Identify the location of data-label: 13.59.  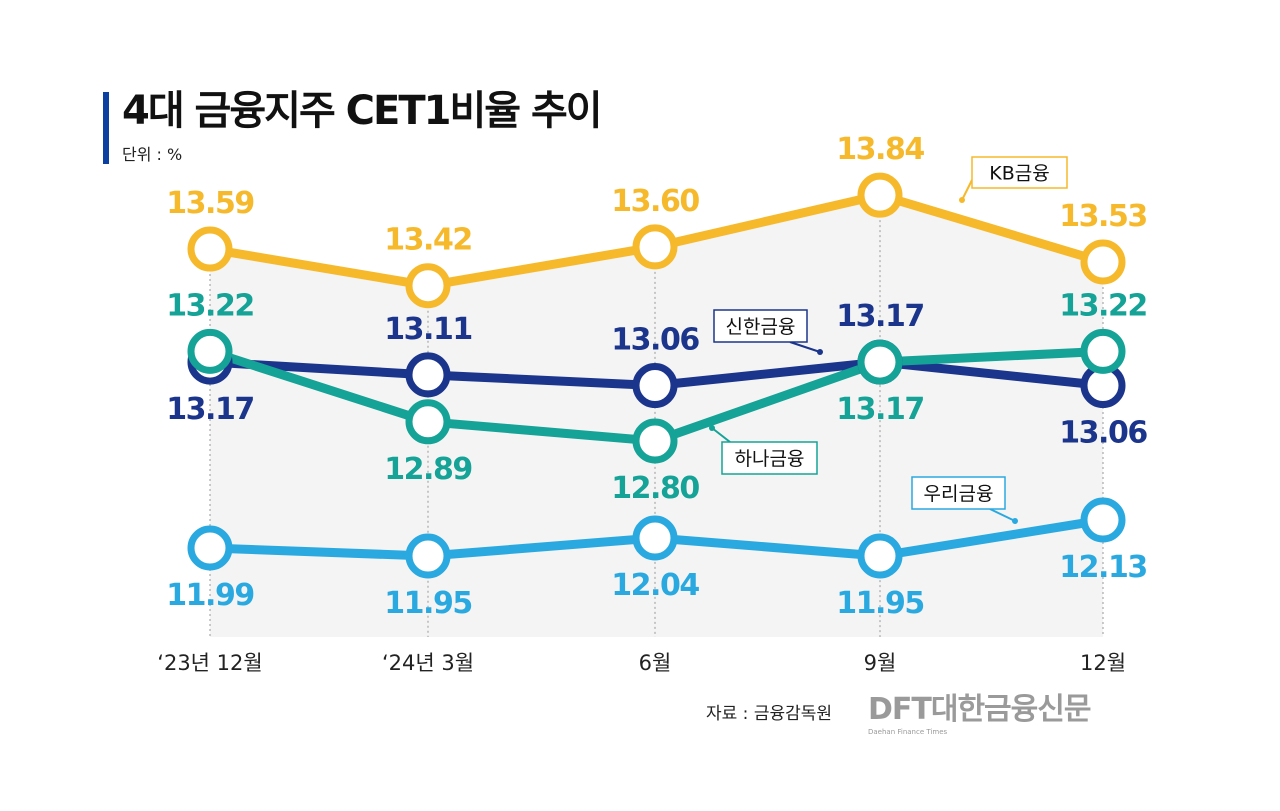
(209, 203).